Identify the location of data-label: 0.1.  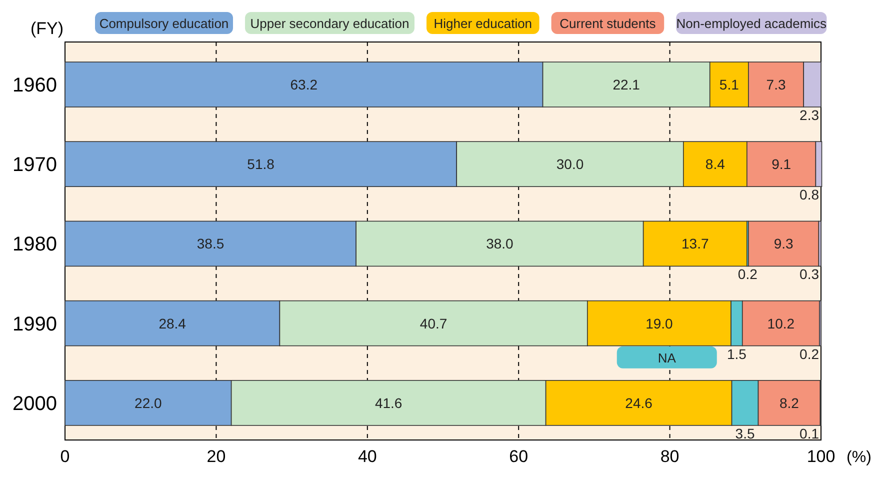
(810, 433).